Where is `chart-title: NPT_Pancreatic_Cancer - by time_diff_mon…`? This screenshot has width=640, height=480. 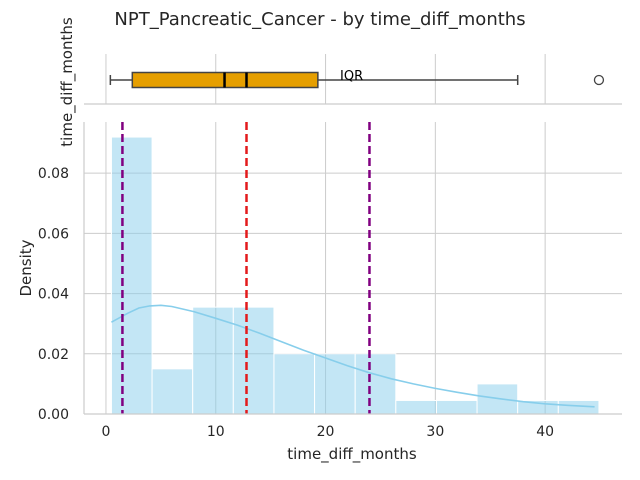
chart-title: NPT_Pancreatic_Cancer - by time_diff_mon… is located at coordinates (319, 19).